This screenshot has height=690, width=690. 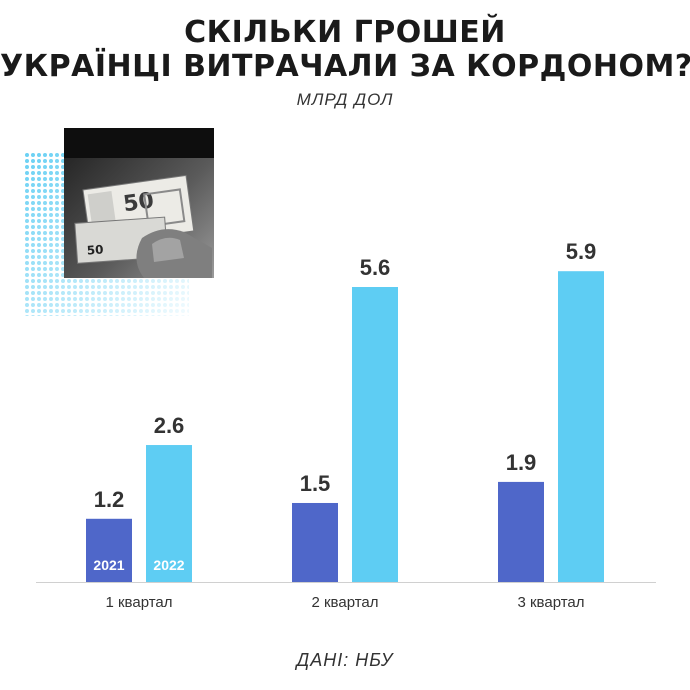 I want to click on value-label-2022-1: 2.6, so click(x=169, y=425).